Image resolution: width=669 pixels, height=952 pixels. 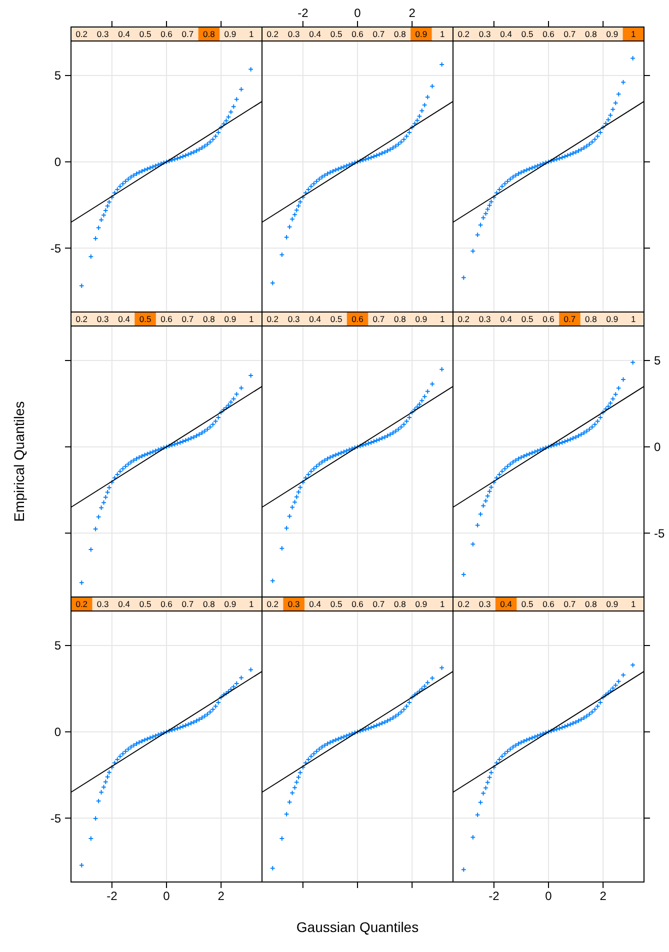 What do you see at coordinates (56, 818) in the screenshot?
I see `y-tick-label: -5` at bounding box center [56, 818].